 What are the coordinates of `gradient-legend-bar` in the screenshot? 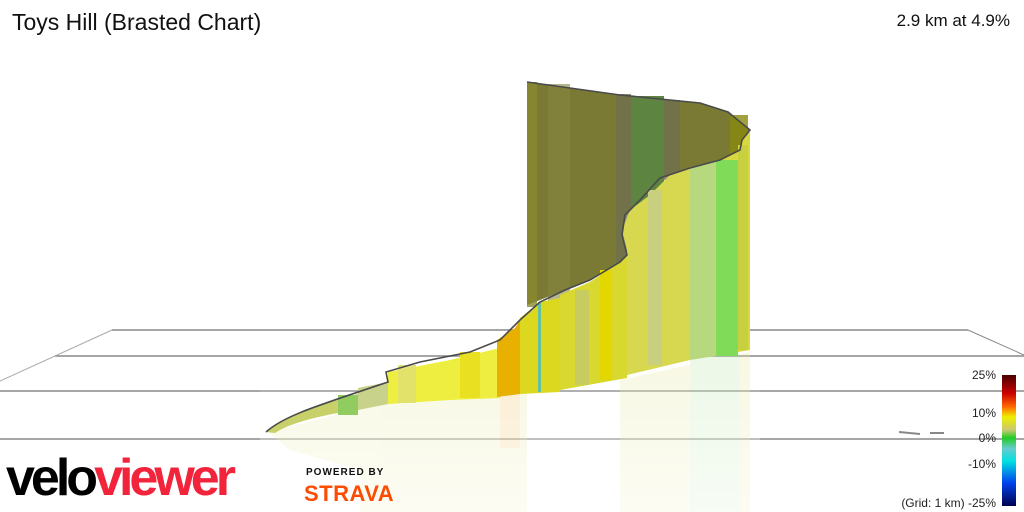 It's located at (1009, 440).